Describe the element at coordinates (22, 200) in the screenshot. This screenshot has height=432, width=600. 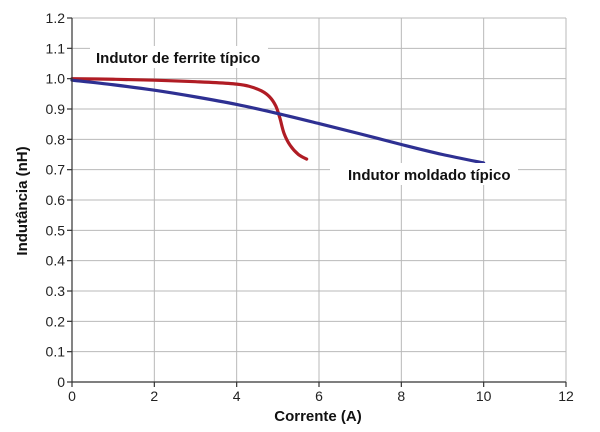
I see `y-axis-title: Indutância (nH)` at that location.